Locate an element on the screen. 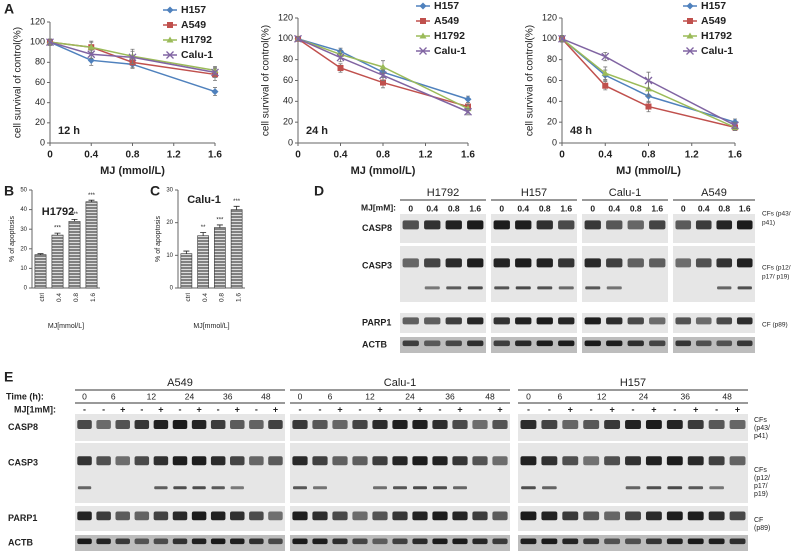 The width and height of the screenshot is (800, 557). cleavage-label: CF (p89) is located at coordinates (775, 325).